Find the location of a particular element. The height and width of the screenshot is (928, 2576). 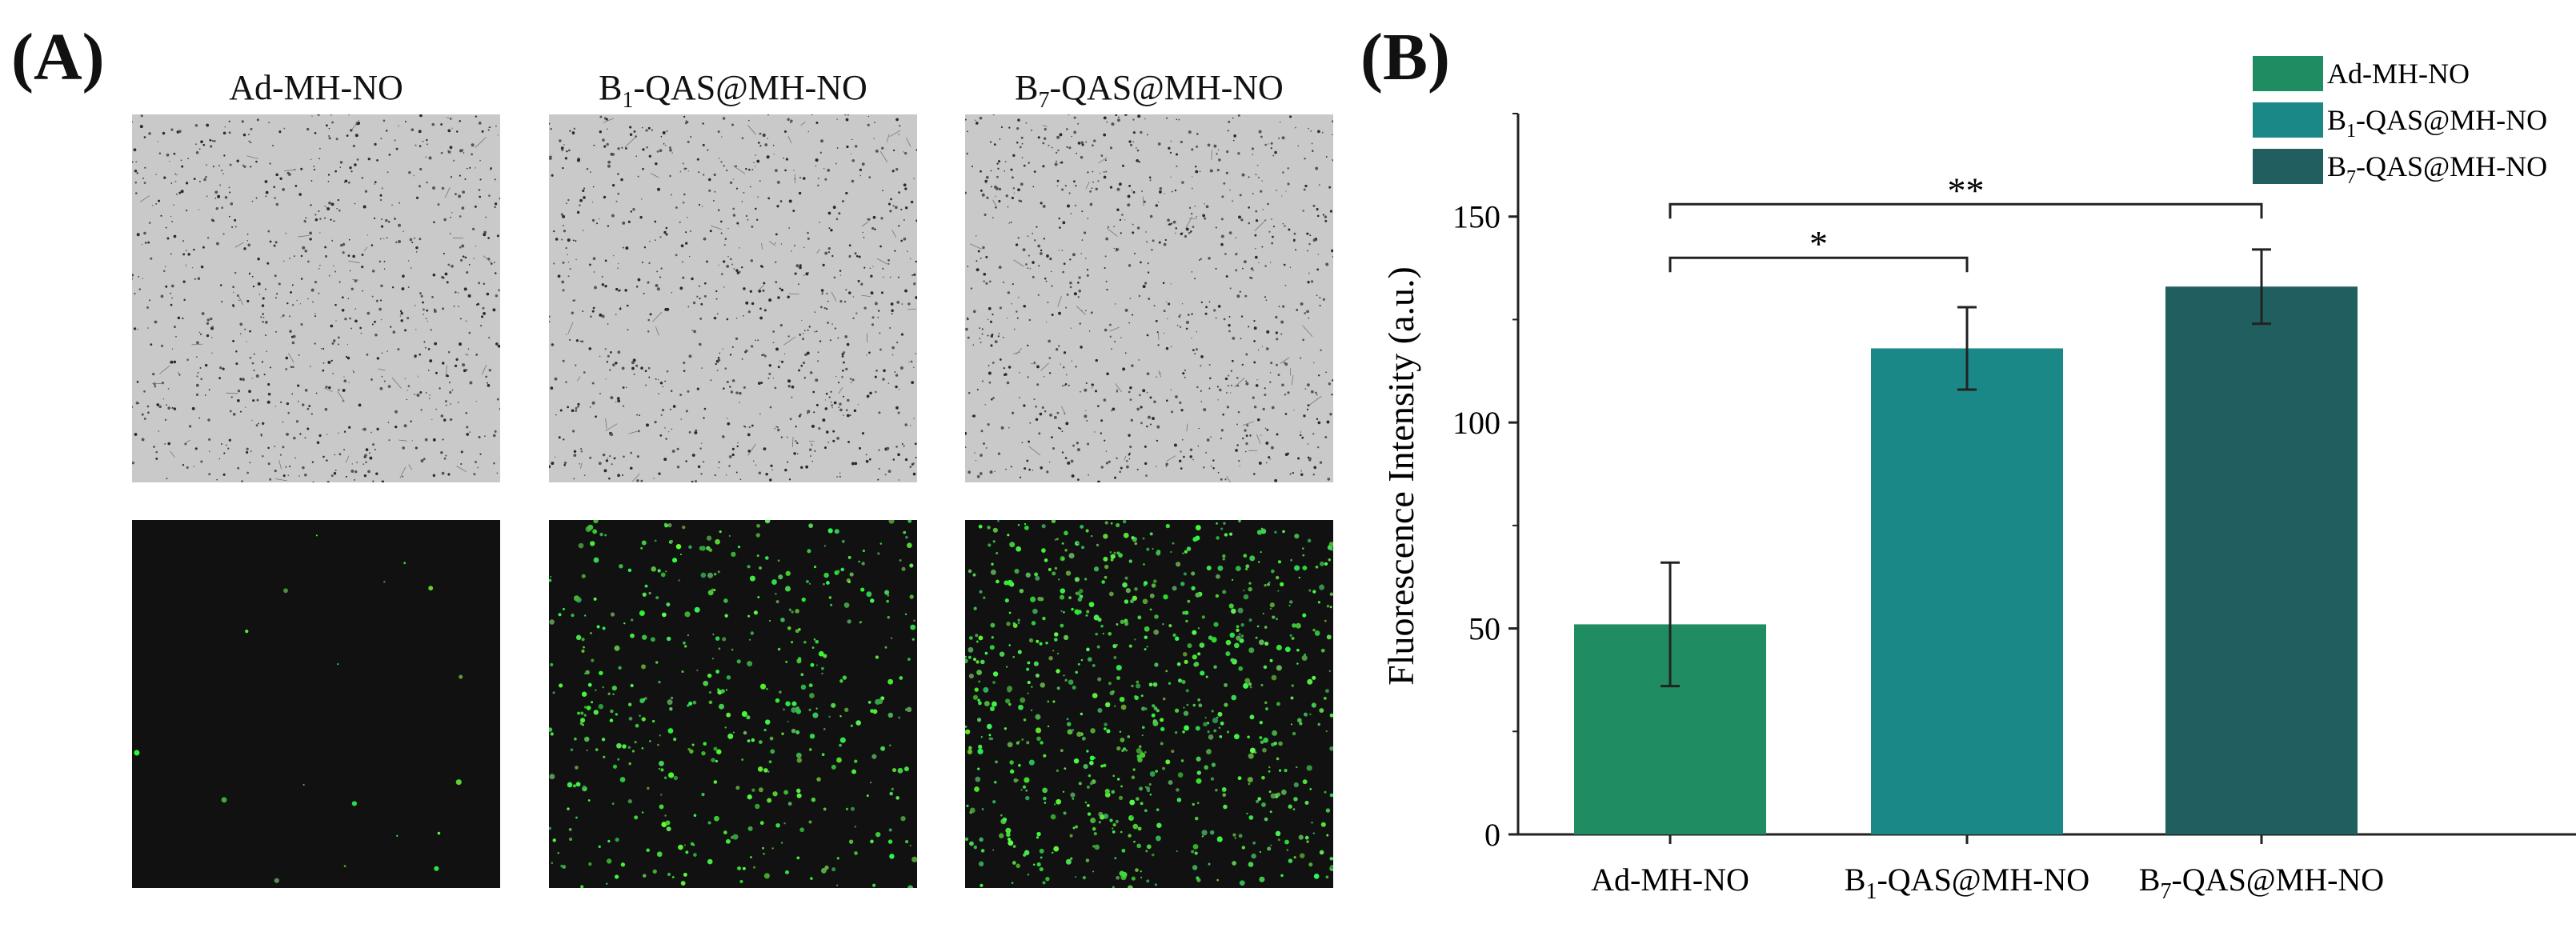

significance-label: ** is located at coordinates (1966, 190).